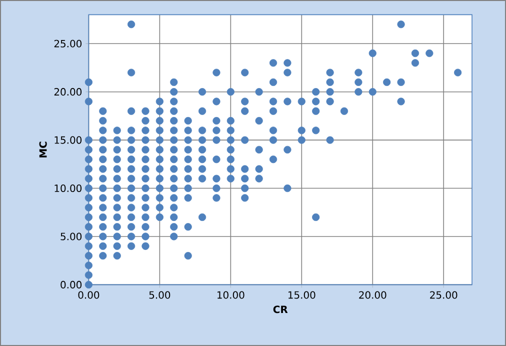  I want to click on x-tick-label: 10.00, so click(231, 295).